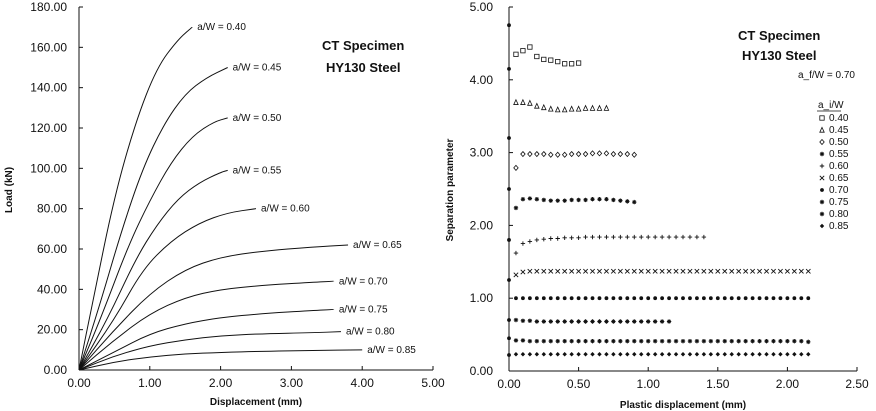 This screenshot has width=876, height=411. What do you see at coordinates (150, 383) in the screenshot?
I see `left-x-tick-label: 1.00` at bounding box center [150, 383].